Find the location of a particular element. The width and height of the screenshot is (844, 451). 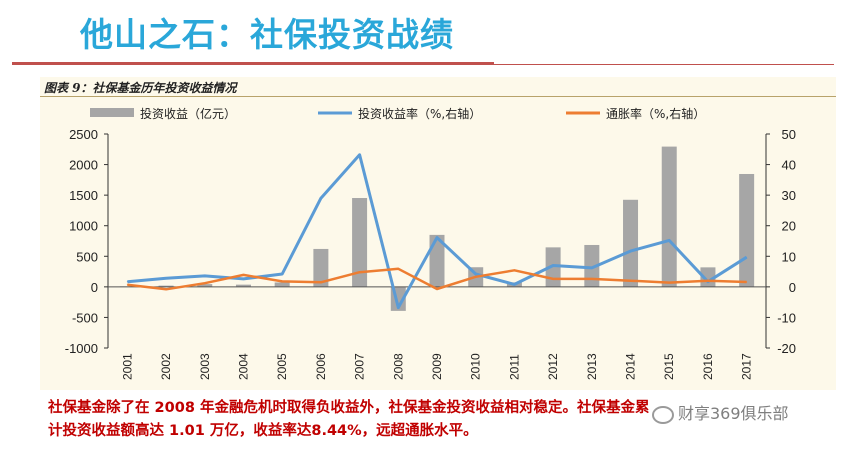

x-tick-label: 2008 is located at coordinates (398, 366).